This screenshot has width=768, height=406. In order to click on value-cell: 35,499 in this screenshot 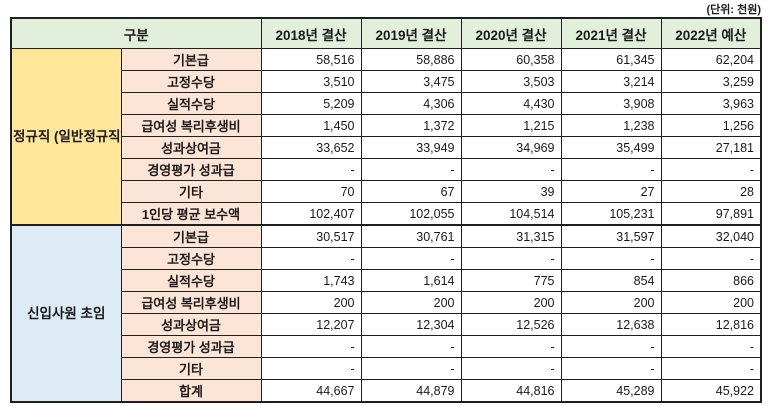, I will do `click(611, 147)`.